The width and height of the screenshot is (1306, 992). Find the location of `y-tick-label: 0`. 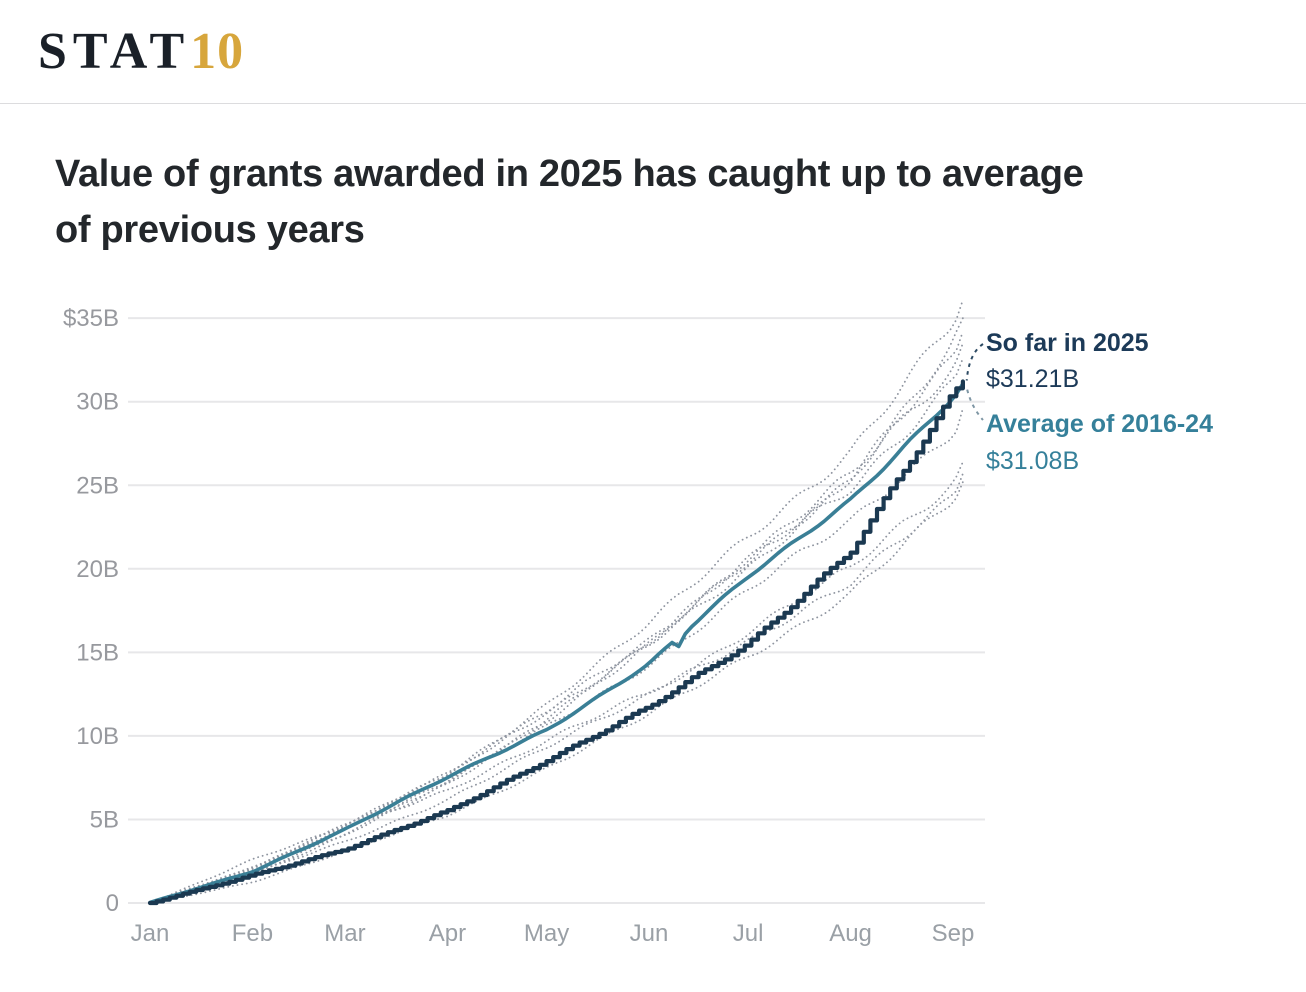

y-tick-label: 0 is located at coordinates (112, 903).